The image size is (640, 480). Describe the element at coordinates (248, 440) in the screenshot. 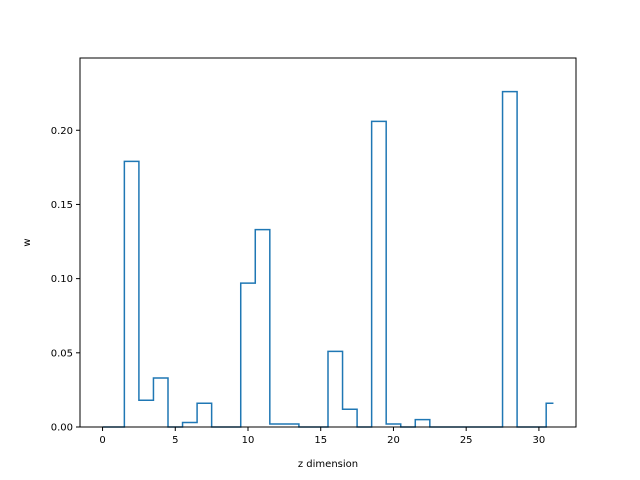

I see `x-tick-label: 10` at that location.